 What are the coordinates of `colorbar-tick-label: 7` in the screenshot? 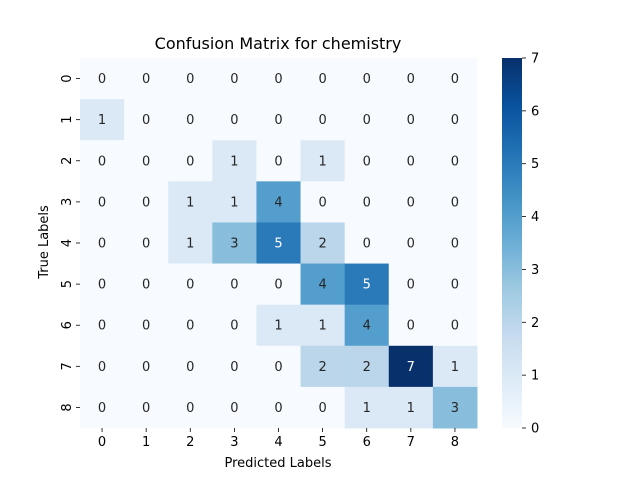 It's located at (535, 59).